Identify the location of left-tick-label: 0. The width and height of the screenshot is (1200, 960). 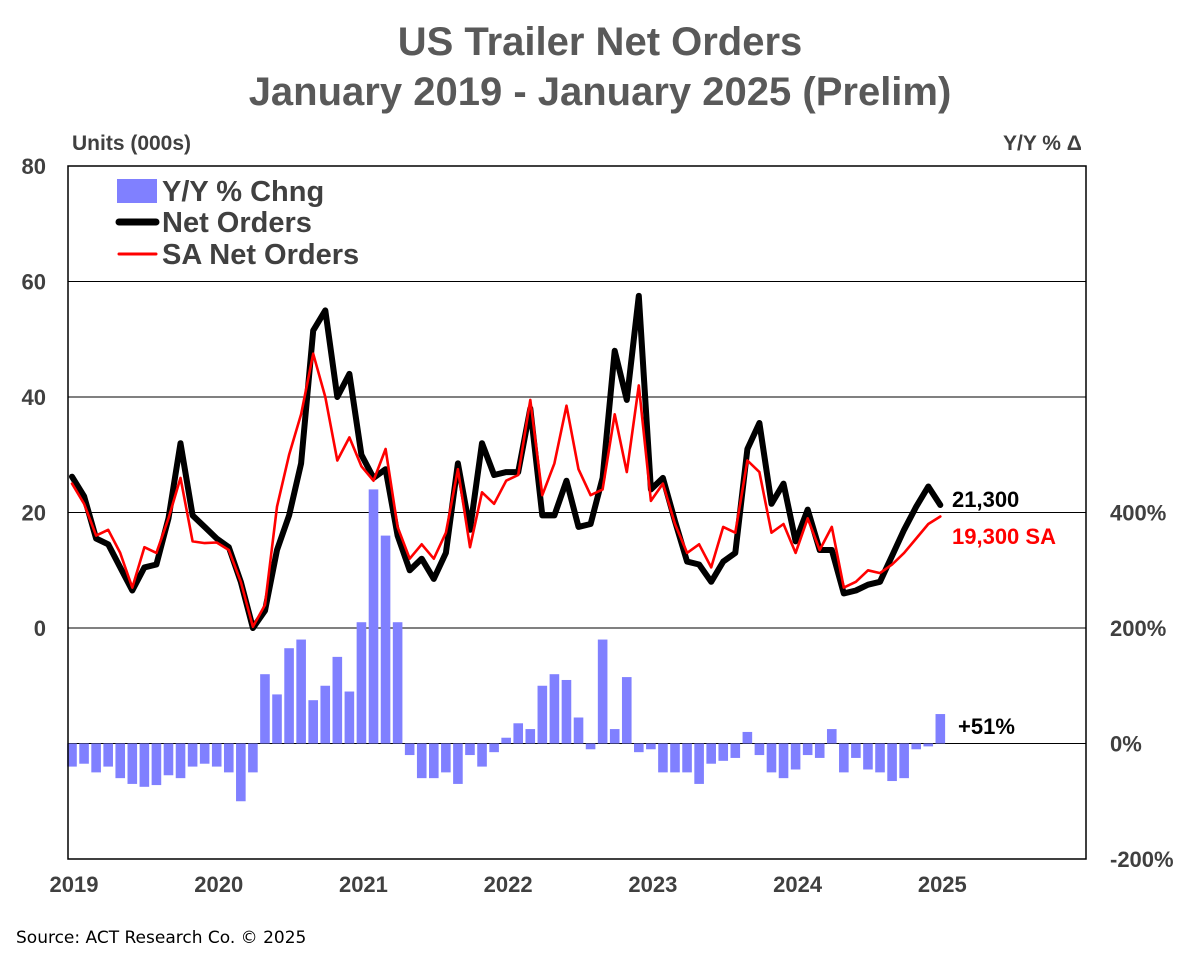
(40, 628).